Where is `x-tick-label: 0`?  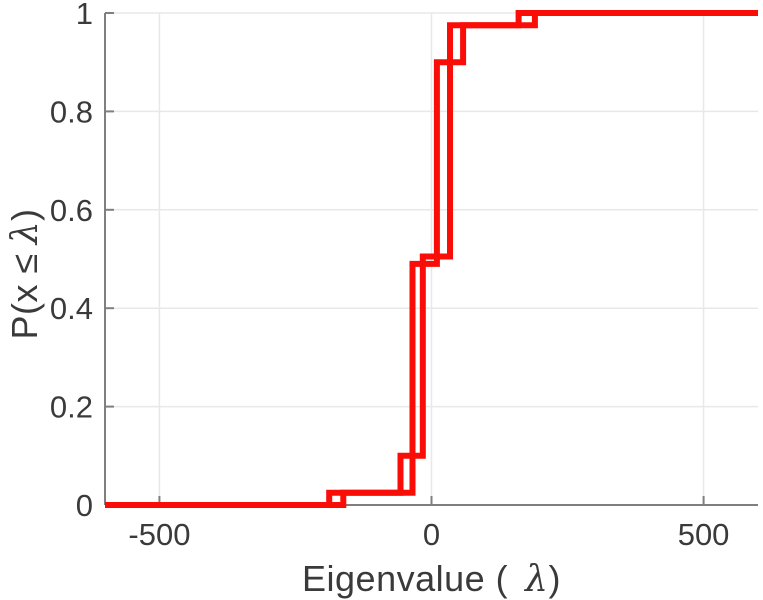
x-tick-label: 0 is located at coordinates (431, 534).